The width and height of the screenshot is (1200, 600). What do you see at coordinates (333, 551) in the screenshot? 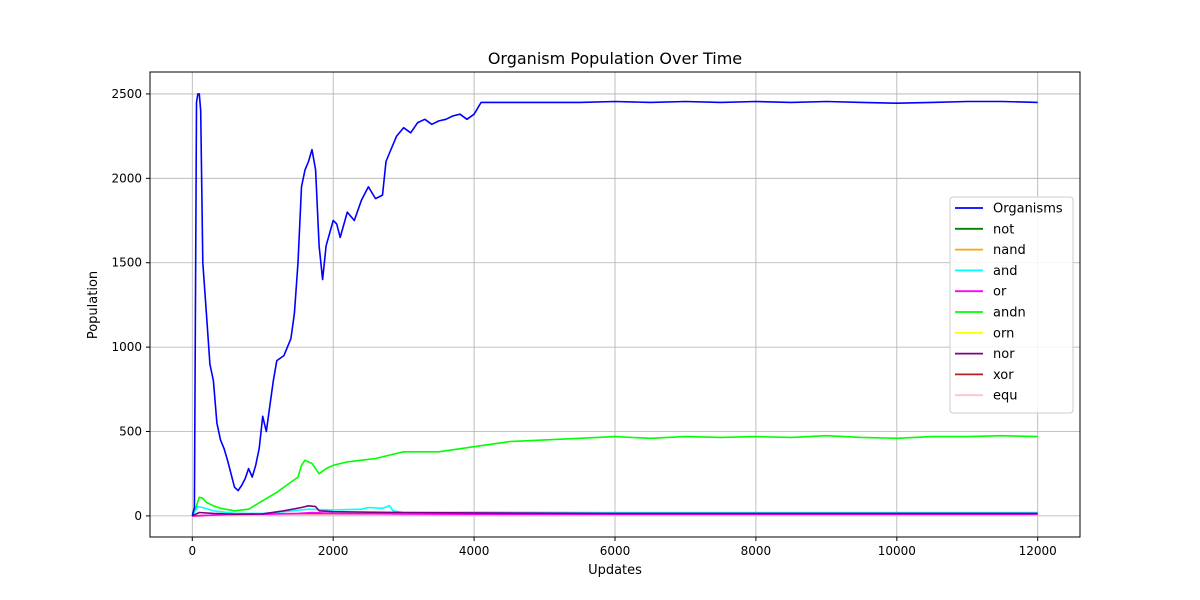
I see `x-tick-label: 2000` at bounding box center [333, 551].